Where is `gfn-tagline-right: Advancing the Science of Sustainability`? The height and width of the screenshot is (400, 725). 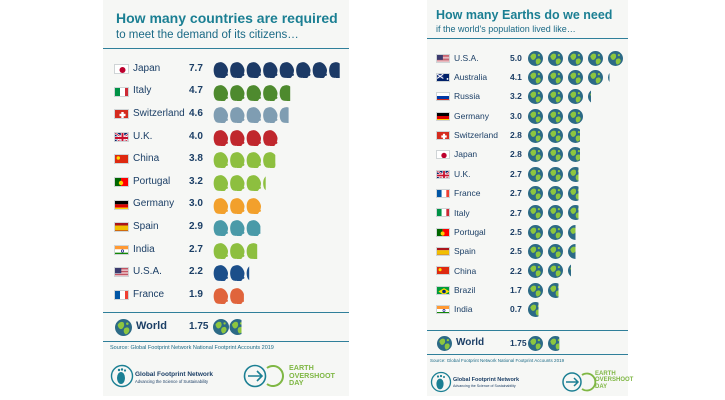 gfn-tagline-right: Advancing the Science of Sustainability is located at coordinates (484, 386).